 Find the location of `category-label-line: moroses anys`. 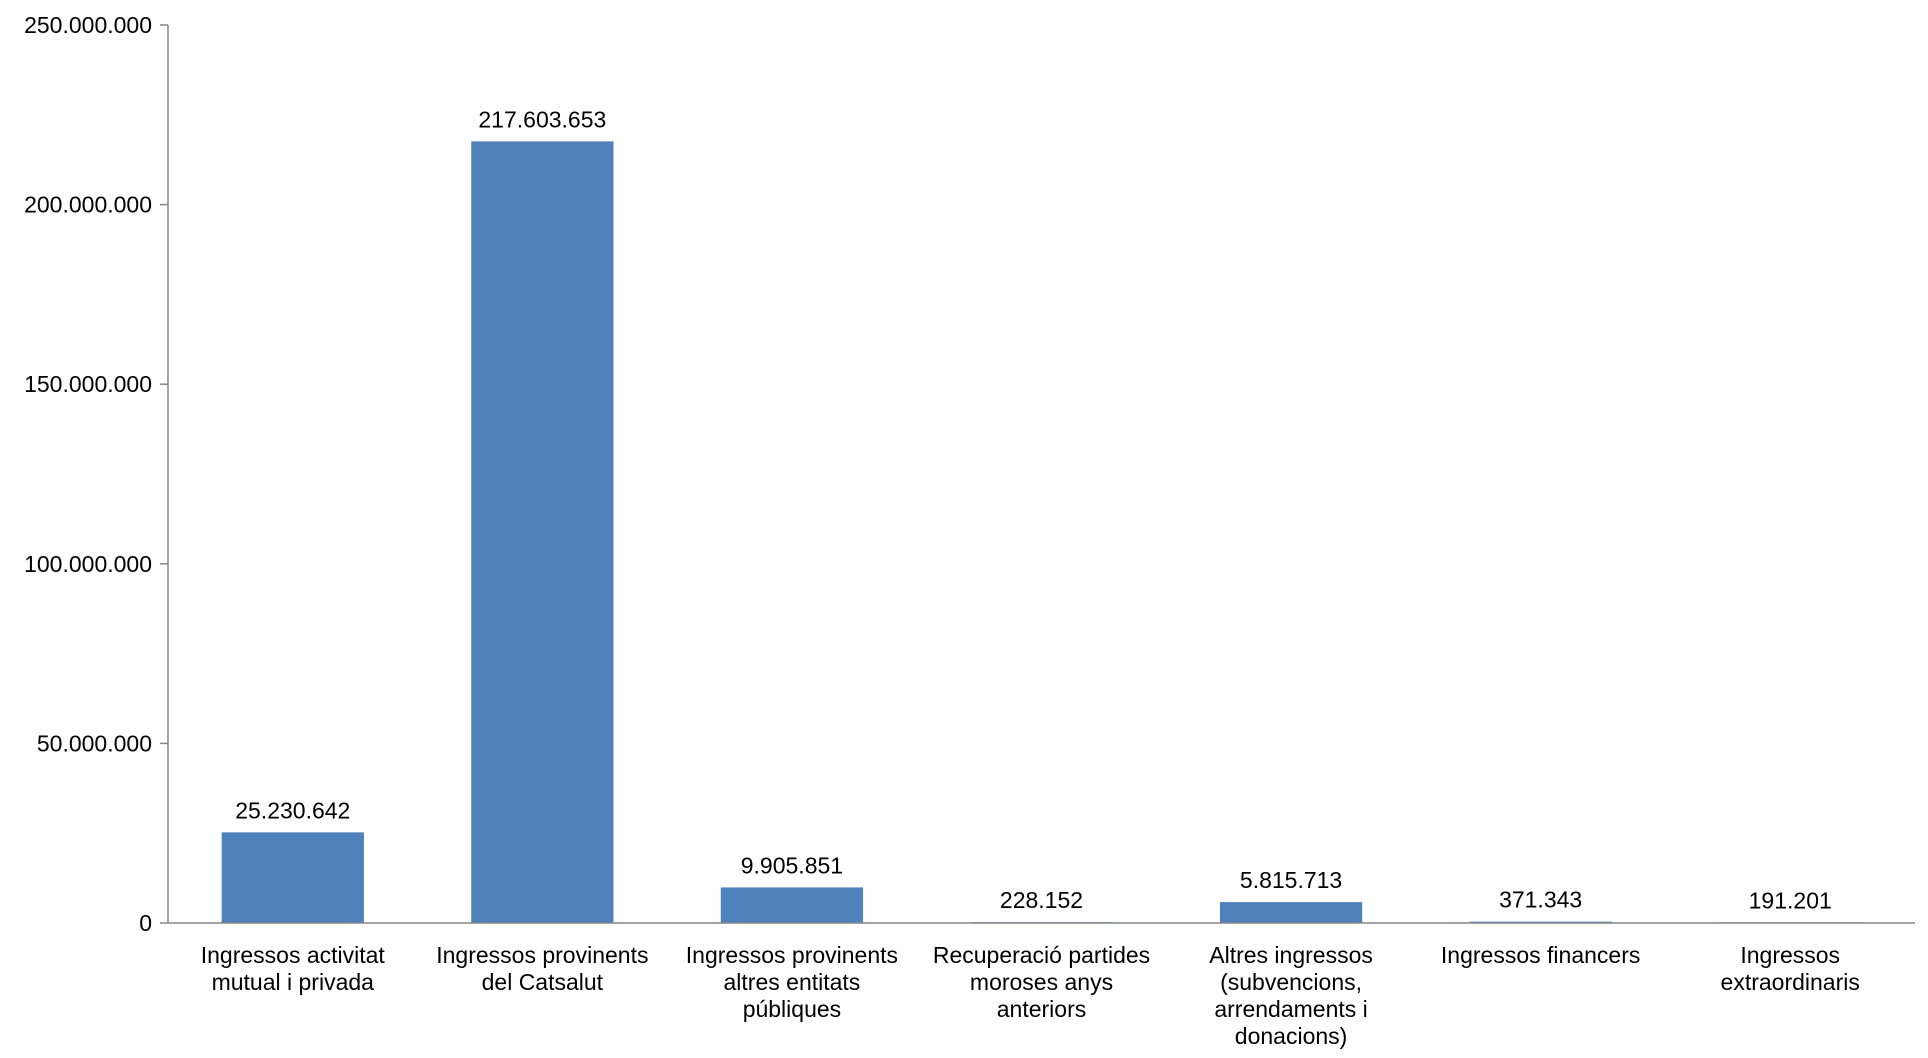

category-label-line: moroses anys is located at coordinates (1041, 982).